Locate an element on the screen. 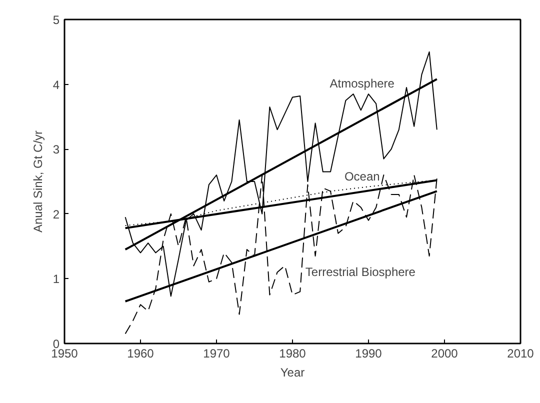 The width and height of the screenshot is (540, 403). y-tick-label: 3 is located at coordinates (56, 149).